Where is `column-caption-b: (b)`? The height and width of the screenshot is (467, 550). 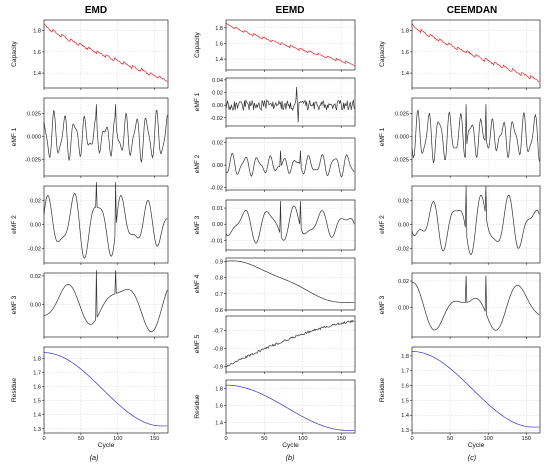
column-caption-b: (b) is located at coordinates (290, 457).